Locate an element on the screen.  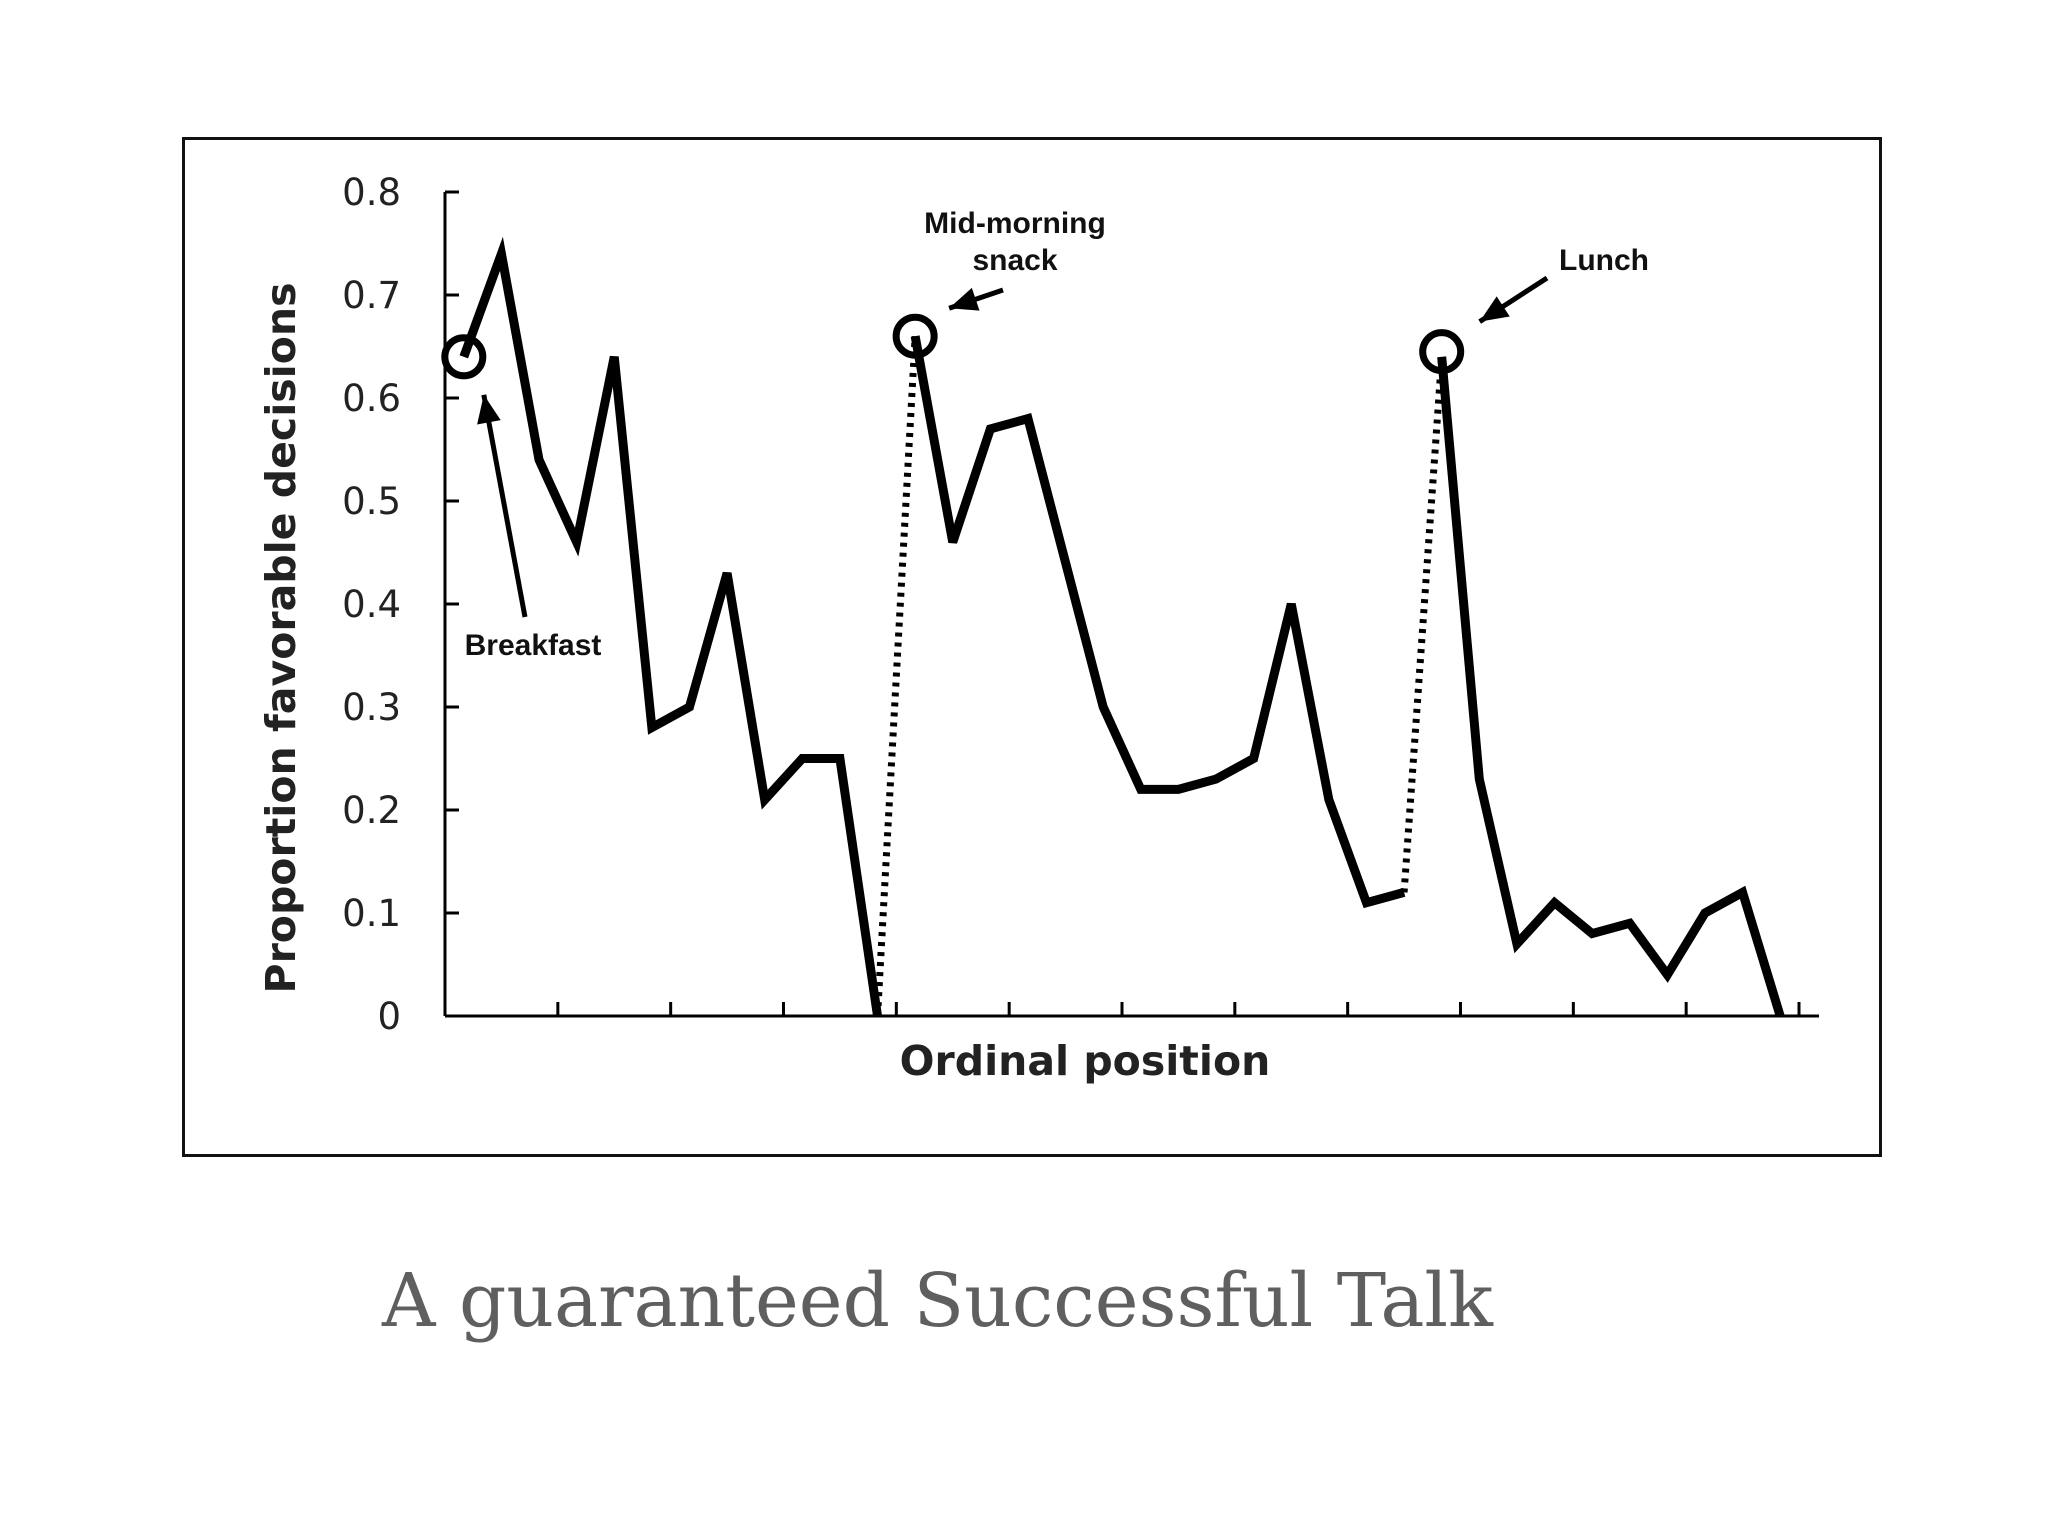
y-tick-label: 0.1 is located at coordinates (371, 913).